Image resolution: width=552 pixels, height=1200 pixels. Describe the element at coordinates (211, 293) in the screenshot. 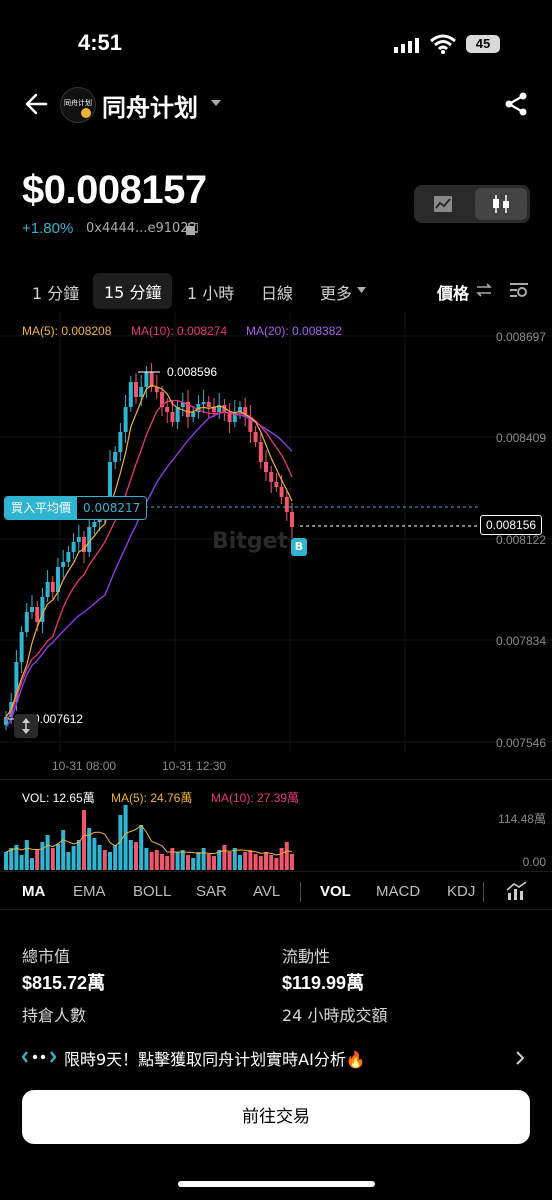

I see `tab-1h: 1 小時` at that location.